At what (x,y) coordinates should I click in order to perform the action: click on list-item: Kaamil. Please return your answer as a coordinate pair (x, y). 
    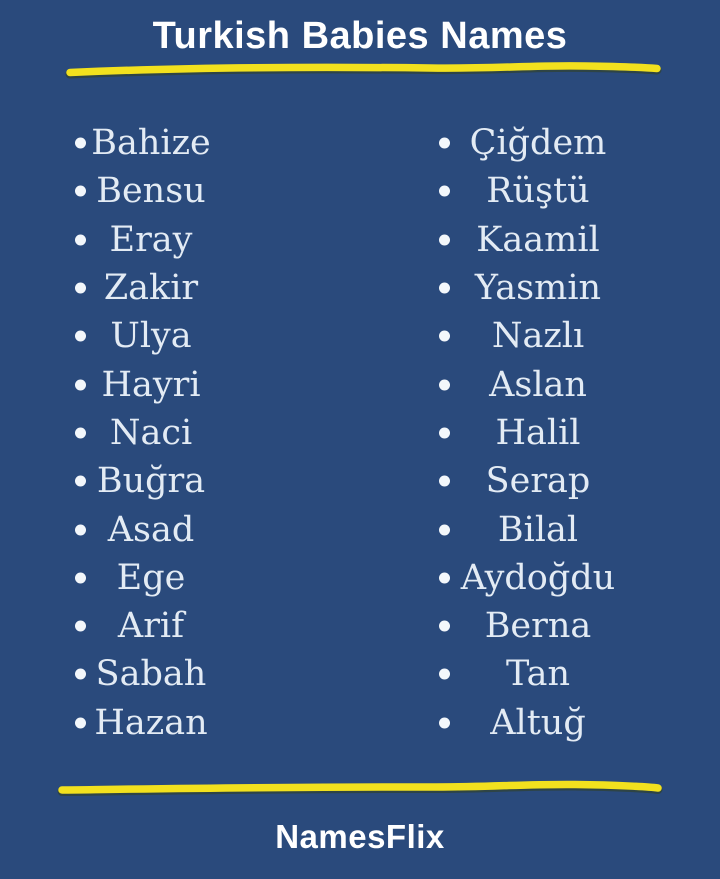
    Looking at the image, I should click on (538, 240).